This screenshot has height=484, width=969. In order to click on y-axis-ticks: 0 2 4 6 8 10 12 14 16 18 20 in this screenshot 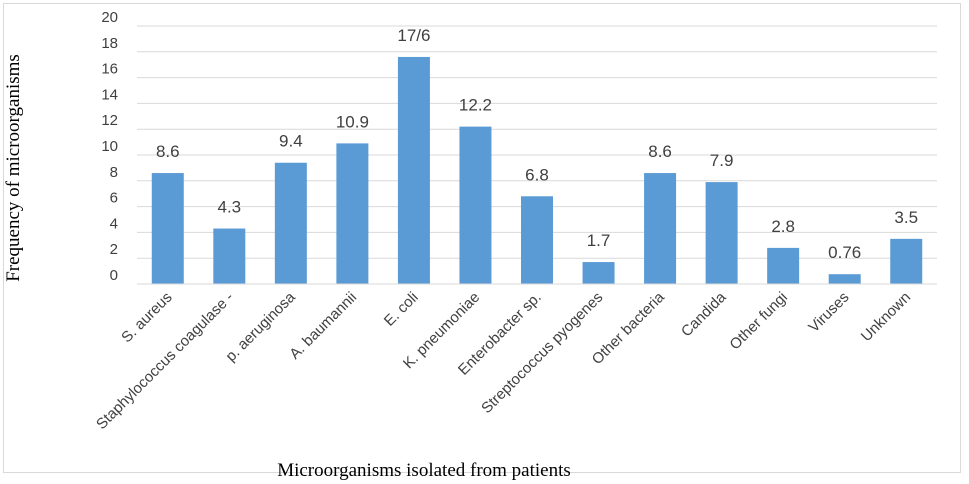, I will do `click(109, 146)`.